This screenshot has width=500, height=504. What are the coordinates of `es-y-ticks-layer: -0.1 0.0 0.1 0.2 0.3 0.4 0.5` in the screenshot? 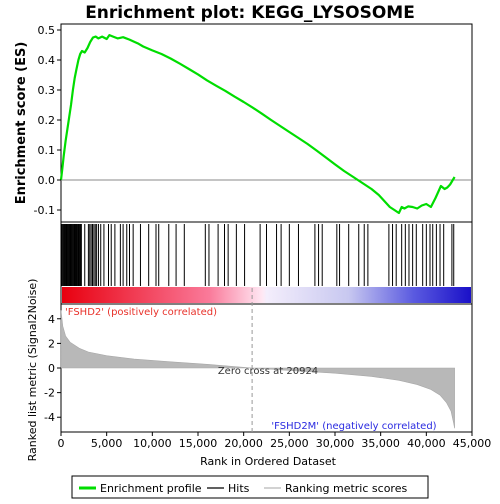 It's located at (47, 120).